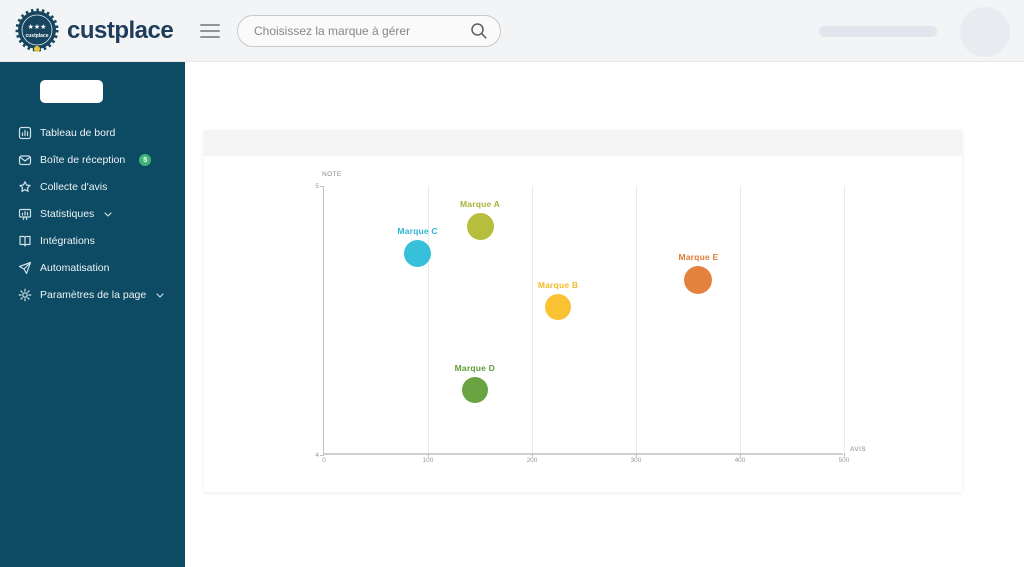  I want to click on bubble-label: Marque B, so click(558, 285).